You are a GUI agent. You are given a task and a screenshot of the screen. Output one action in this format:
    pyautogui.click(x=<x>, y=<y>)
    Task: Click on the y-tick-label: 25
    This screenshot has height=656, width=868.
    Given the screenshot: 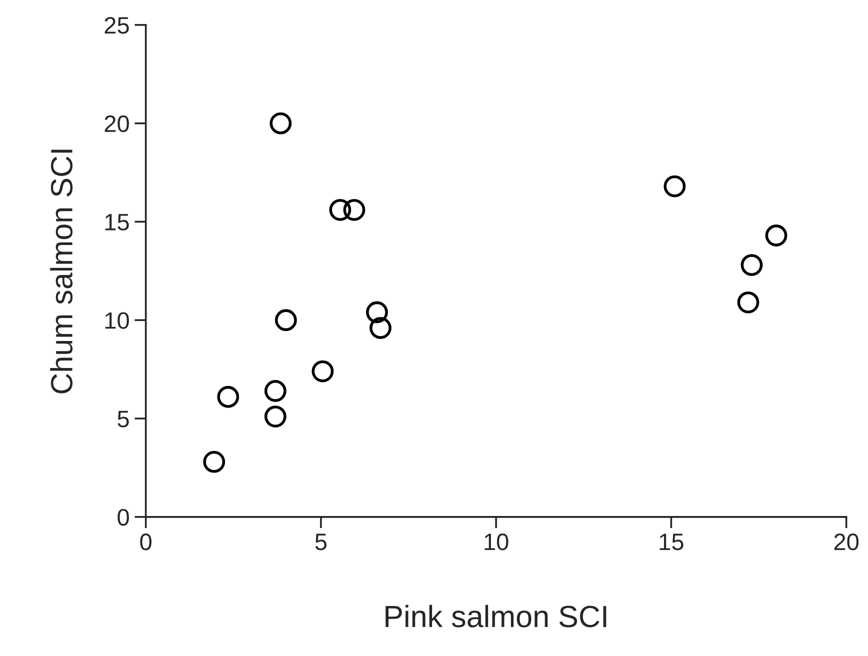 What is the action you would take?
    pyautogui.click(x=116, y=25)
    